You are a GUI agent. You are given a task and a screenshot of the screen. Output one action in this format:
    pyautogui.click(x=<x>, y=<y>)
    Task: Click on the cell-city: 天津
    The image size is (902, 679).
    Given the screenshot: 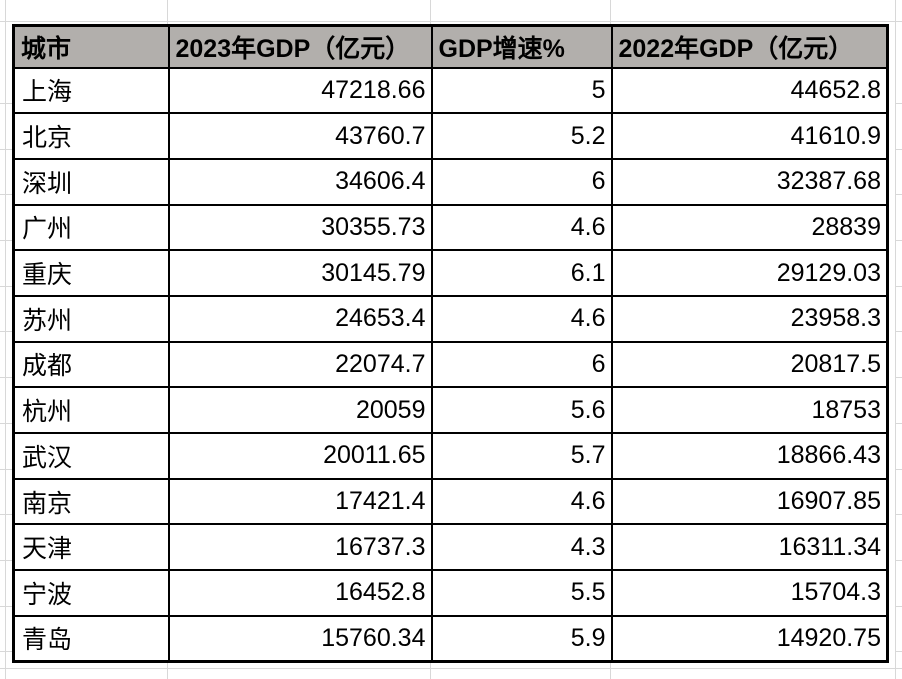 What is the action you would take?
    pyautogui.click(x=91, y=547)
    